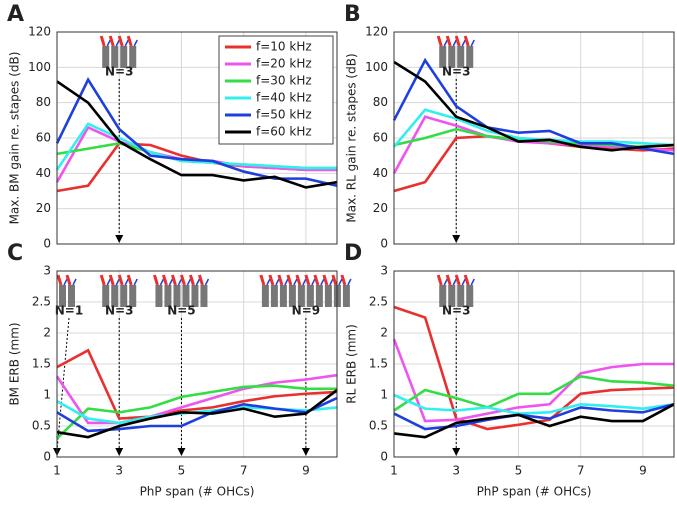 The height and width of the screenshot is (526, 677). What do you see at coordinates (384, 271) in the screenshot?
I see `y-tick-label: 3` at bounding box center [384, 271].